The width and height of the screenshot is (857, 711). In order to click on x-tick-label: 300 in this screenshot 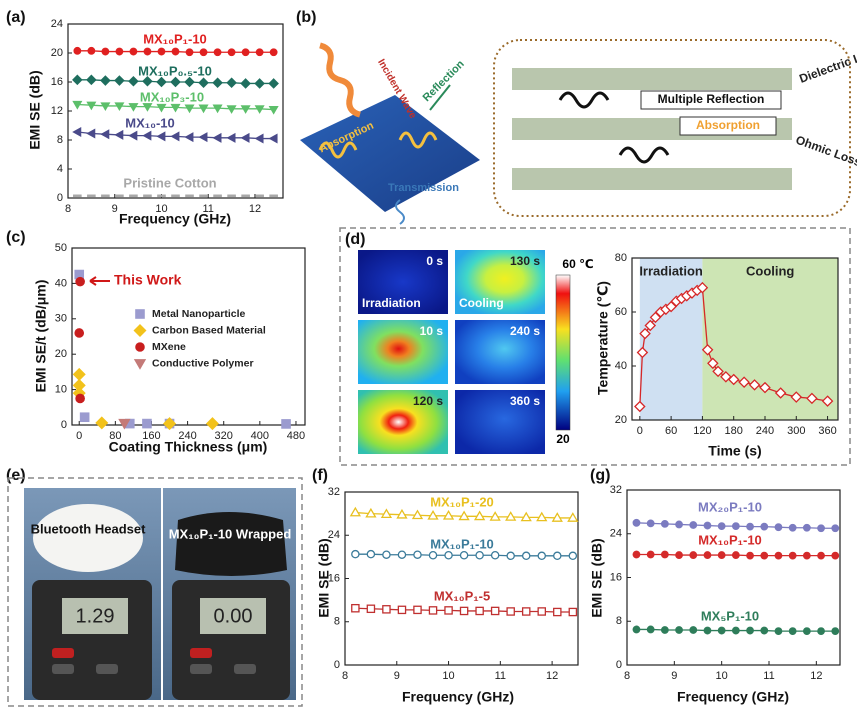, I will do `click(796, 431)`.